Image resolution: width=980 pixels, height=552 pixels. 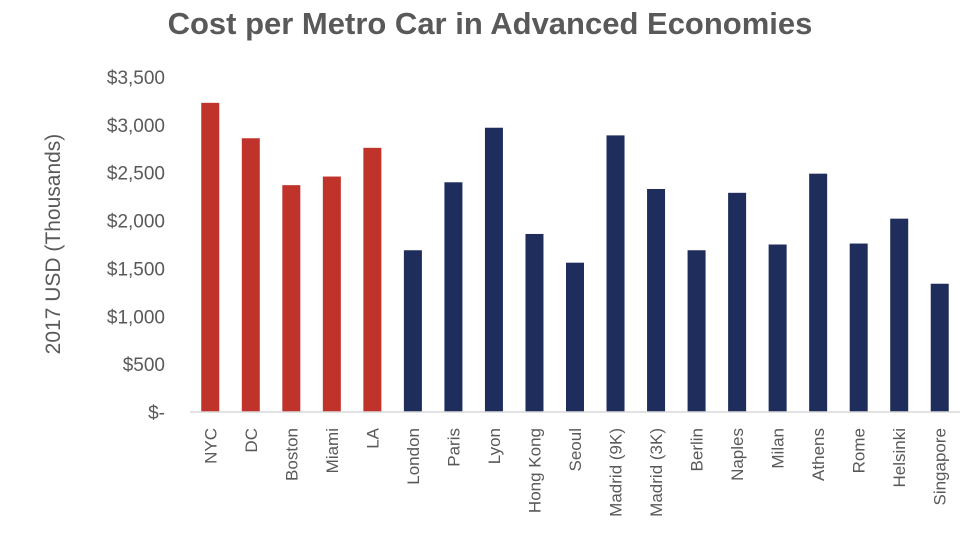 What do you see at coordinates (210, 446) in the screenshot?
I see `x-tick-label: NYC` at bounding box center [210, 446].